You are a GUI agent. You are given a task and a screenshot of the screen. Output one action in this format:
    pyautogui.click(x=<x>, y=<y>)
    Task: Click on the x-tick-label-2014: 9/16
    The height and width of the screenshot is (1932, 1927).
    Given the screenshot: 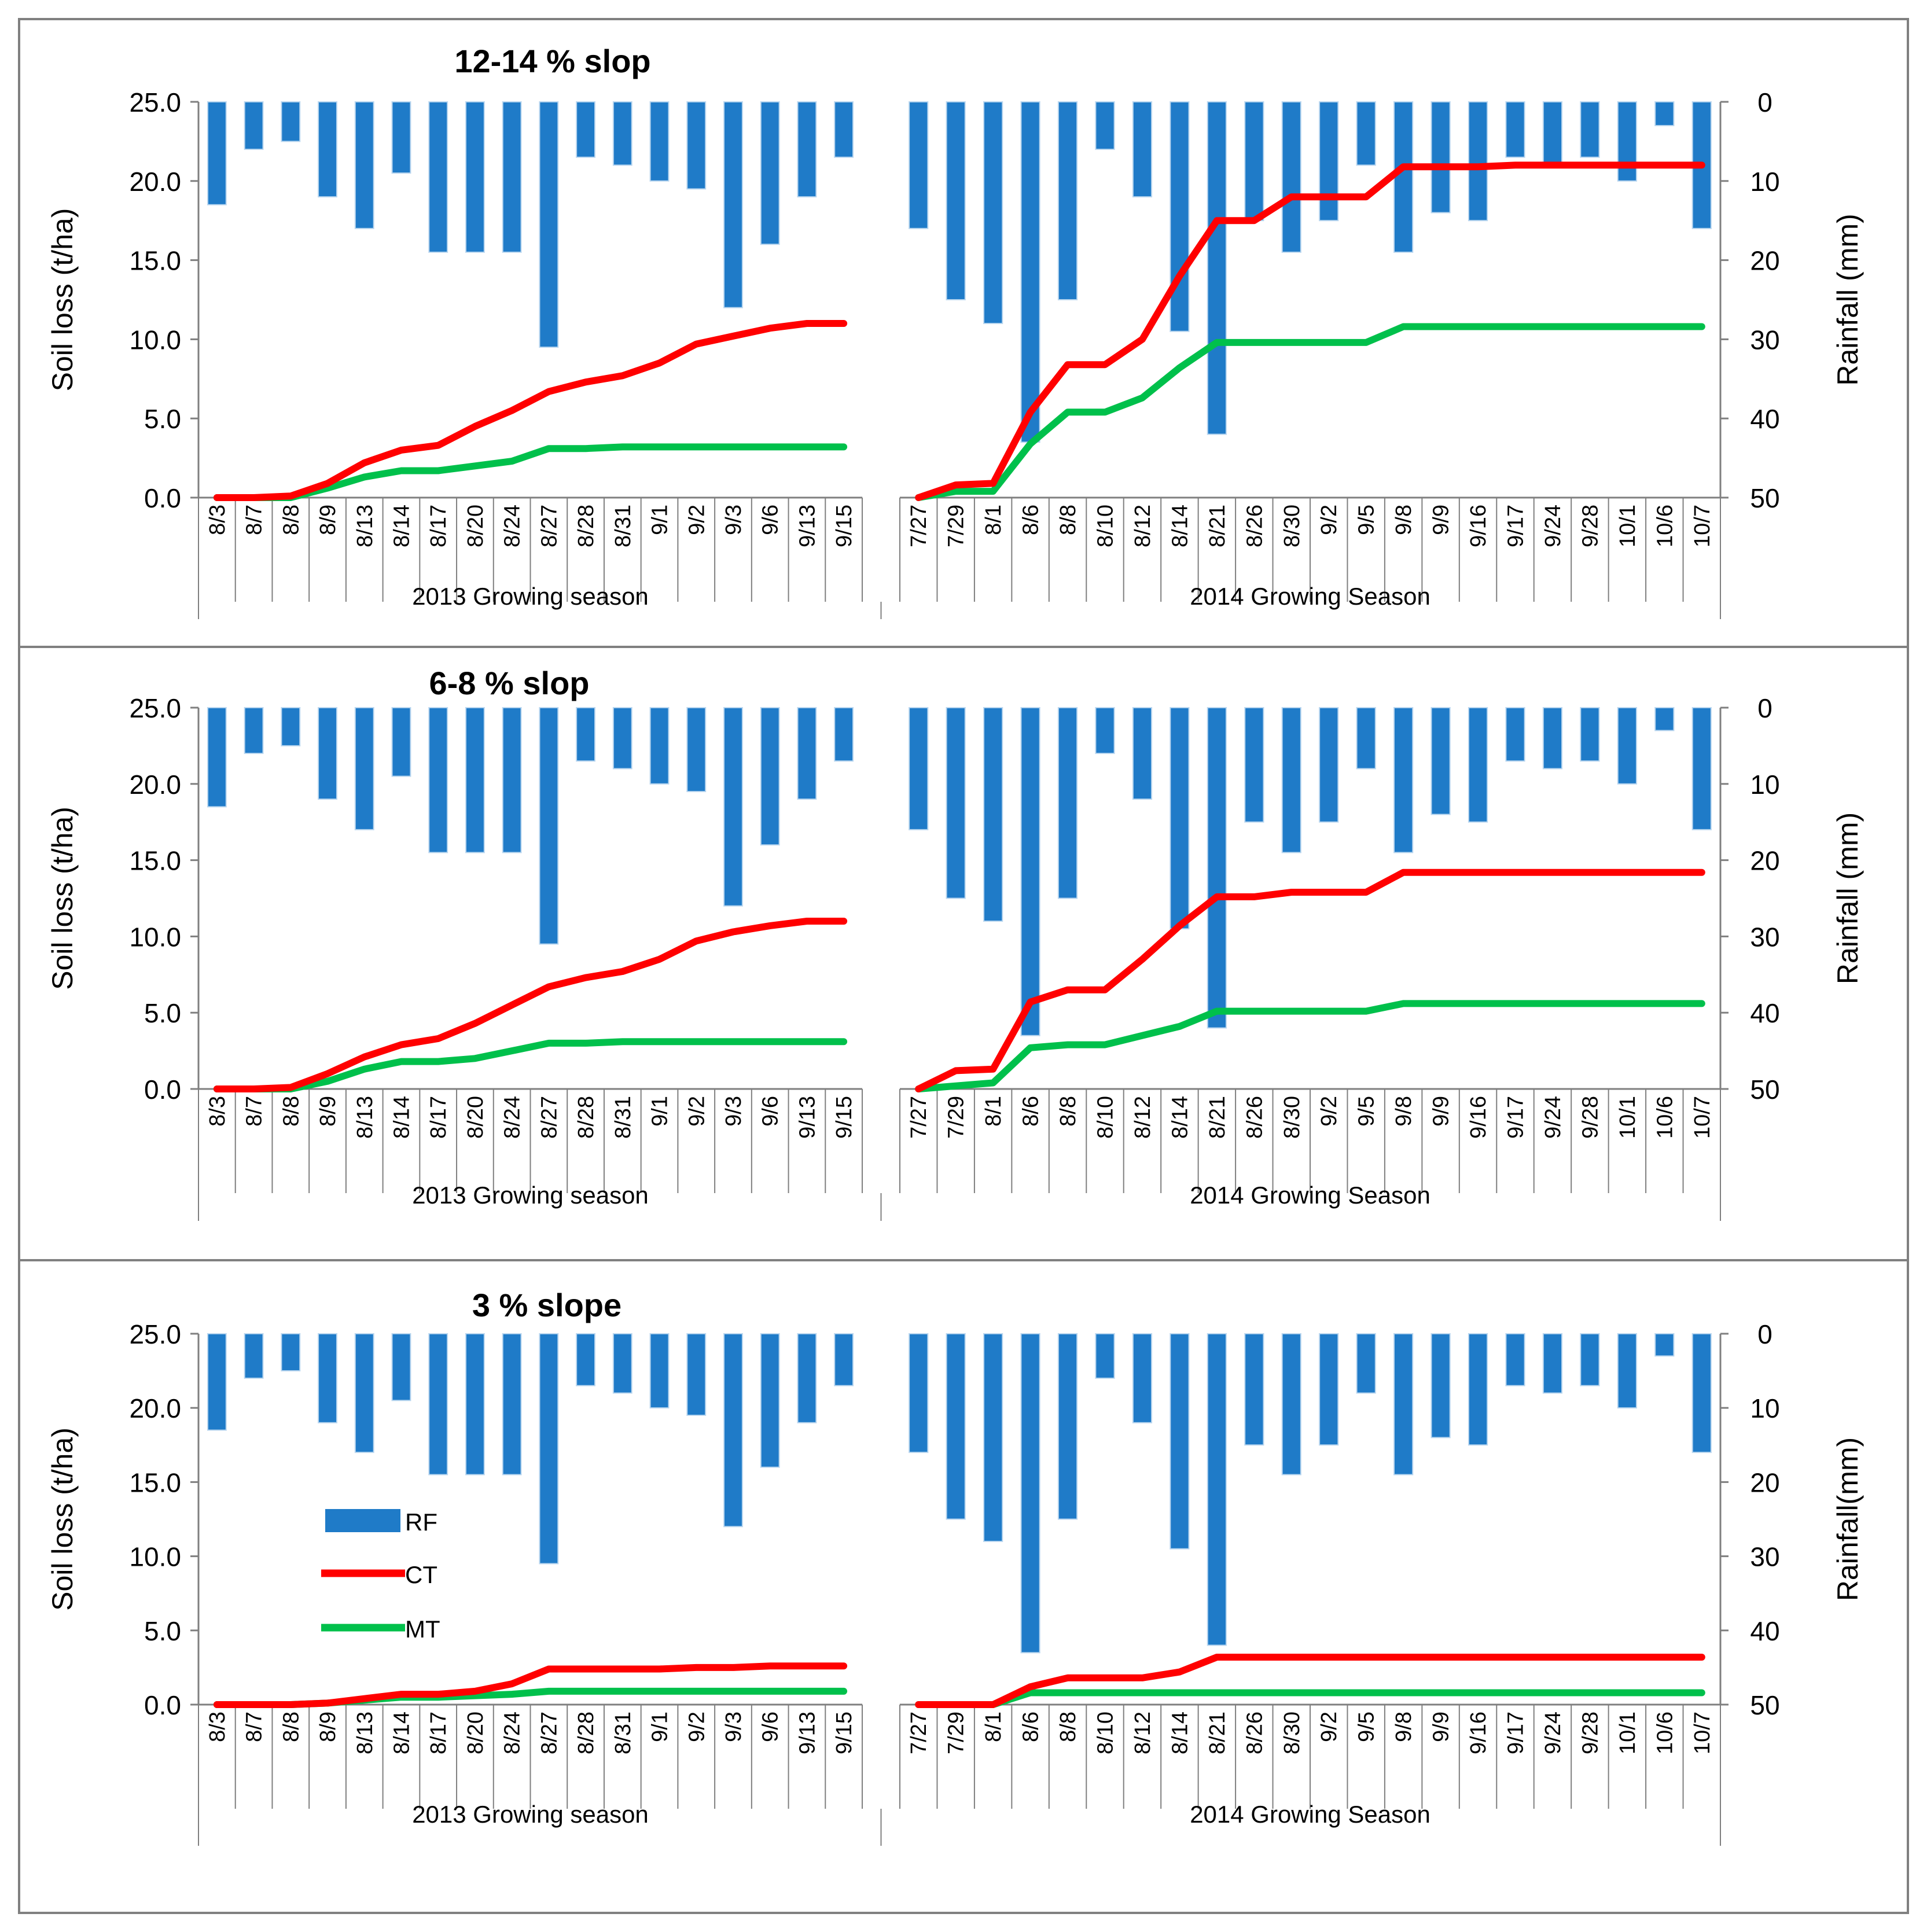 What is the action you would take?
    pyautogui.click(x=1478, y=1733)
    